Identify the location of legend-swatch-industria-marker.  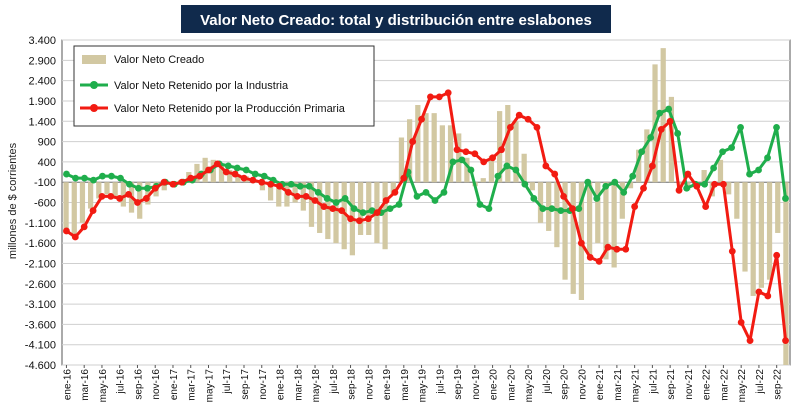
(94, 85).